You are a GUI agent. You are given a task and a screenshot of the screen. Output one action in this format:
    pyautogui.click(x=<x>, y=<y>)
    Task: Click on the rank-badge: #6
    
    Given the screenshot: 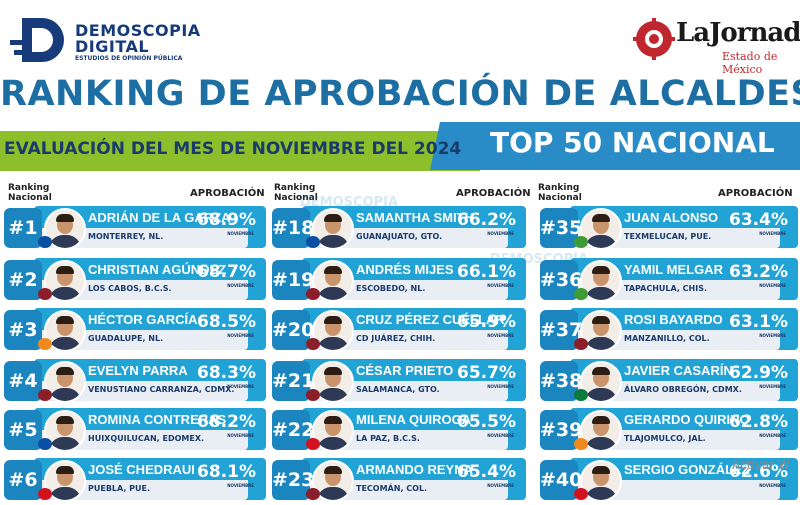 What is the action you would take?
    pyautogui.click(x=23, y=480)
    